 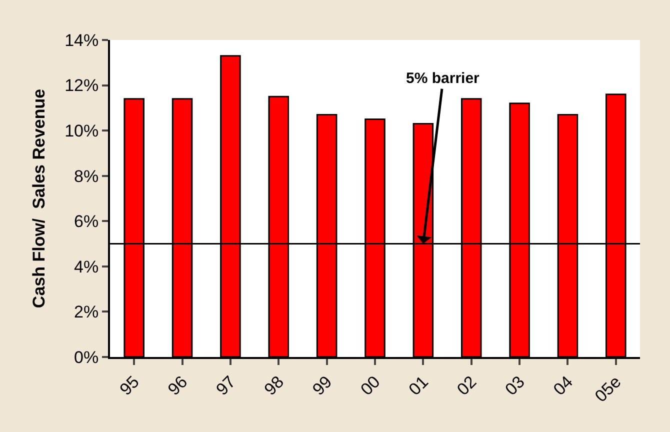 I want to click on x-tick-label: 01, so click(x=418, y=386).